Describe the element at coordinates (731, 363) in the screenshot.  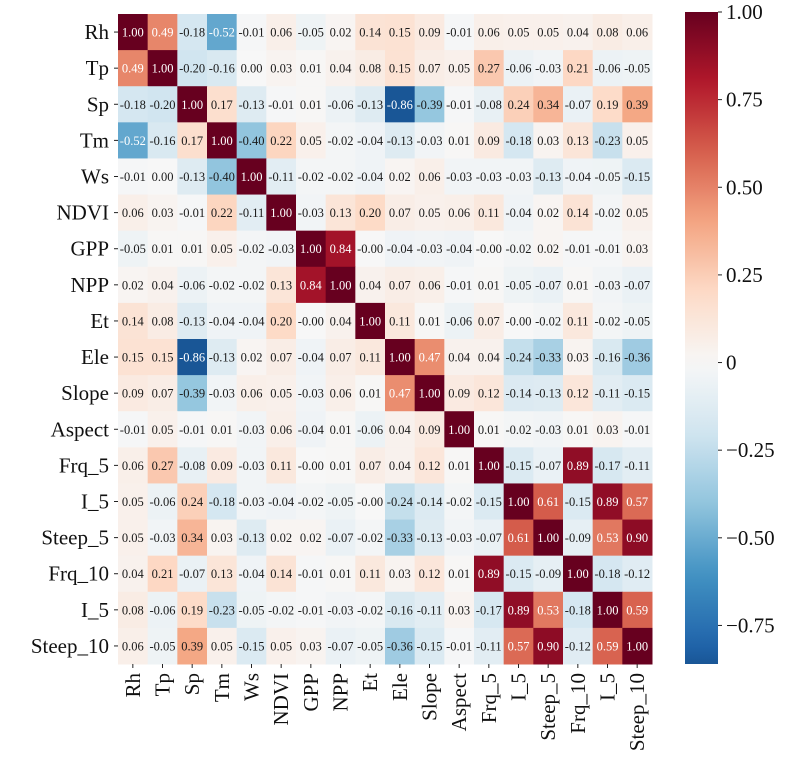
I see `colorbar-tick-label: 0` at that location.